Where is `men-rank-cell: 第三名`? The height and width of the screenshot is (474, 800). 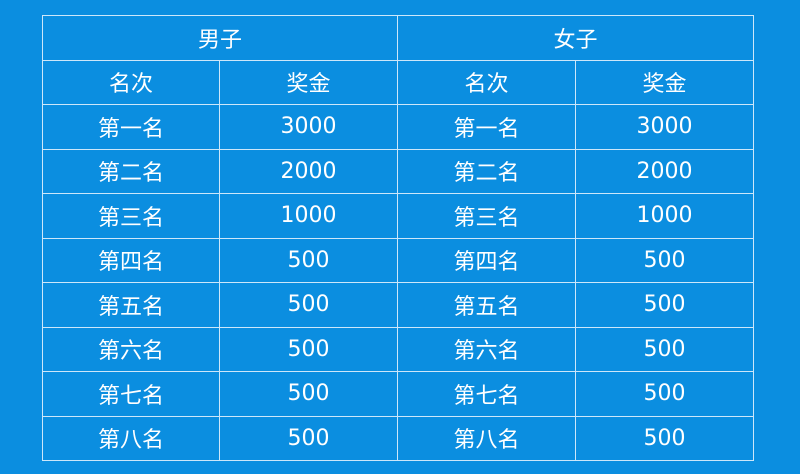 men-rank-cell: 第三名 is located at coordinates (131, 216).